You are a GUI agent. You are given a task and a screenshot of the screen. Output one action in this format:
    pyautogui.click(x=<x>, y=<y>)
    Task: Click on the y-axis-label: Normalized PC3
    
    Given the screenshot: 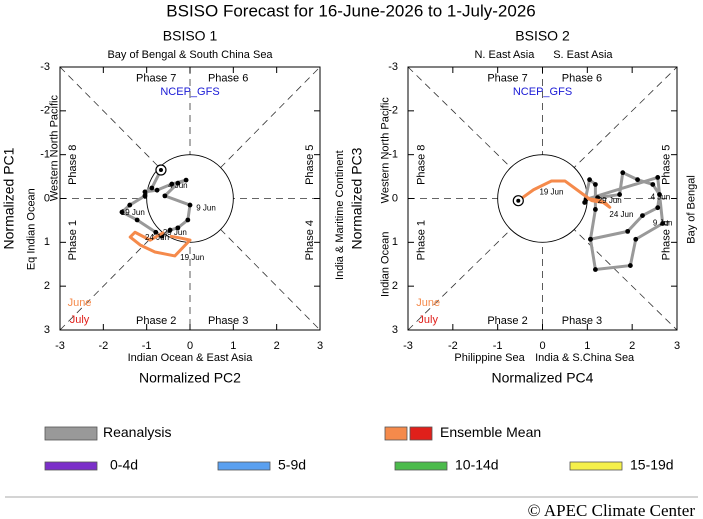 What is the action you would take?
    pyautogui.click(x=357, y=198)
    